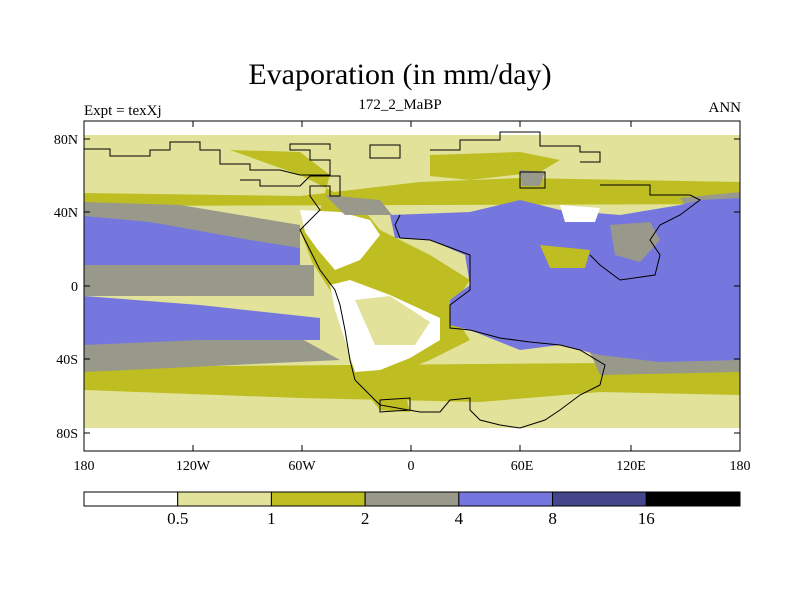 This screenshot has width=800, height=600. I want to click on coast-box, so click(532, 180).